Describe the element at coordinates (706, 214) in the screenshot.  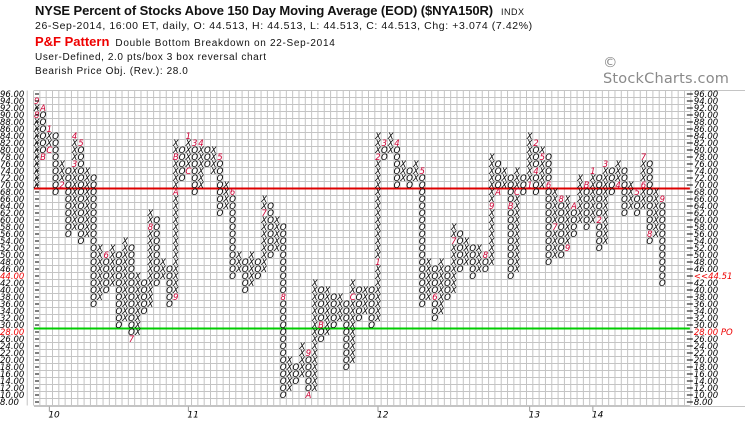
I see `y-tick-label-right: 62.00` at that location.